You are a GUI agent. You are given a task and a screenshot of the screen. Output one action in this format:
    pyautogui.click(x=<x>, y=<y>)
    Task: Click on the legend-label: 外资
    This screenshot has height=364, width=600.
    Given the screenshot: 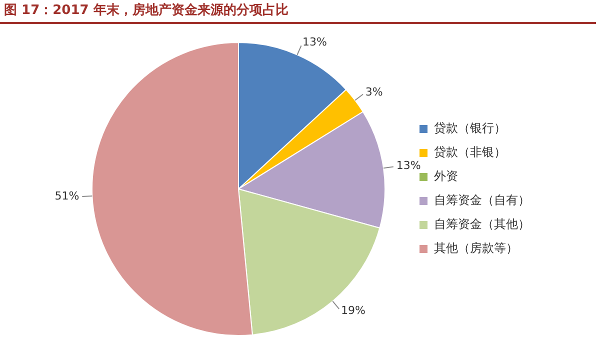 What is the action you would take?
    pyautogui.click(x=446, y=176)
    